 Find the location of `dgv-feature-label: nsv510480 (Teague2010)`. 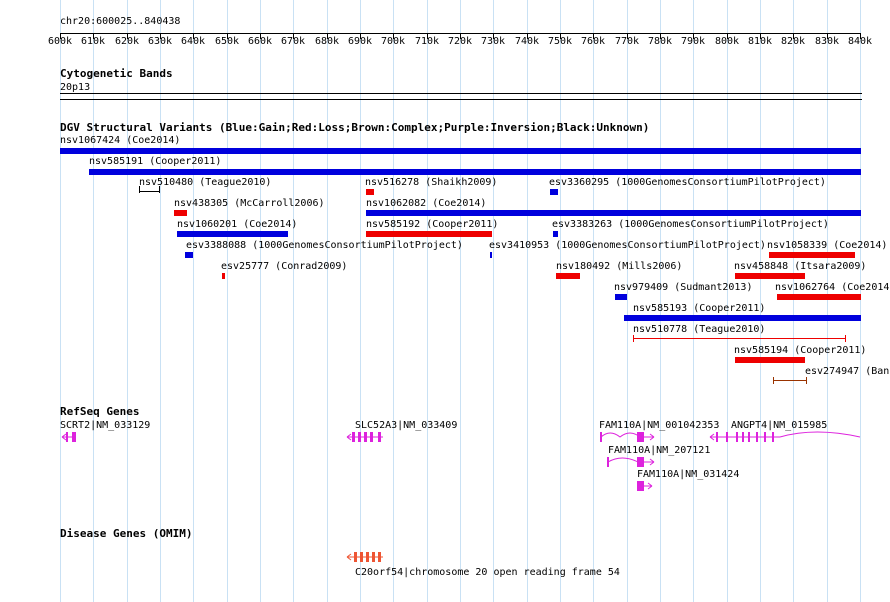

dgv-feature-label: nsv510480 (Teague2010) is located at coordinates (205, 182).